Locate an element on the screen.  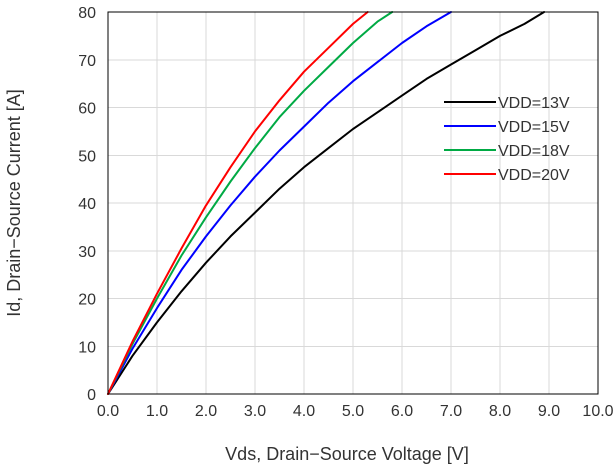
legend-item: VDD=20V is located at coordinates (507, 175).